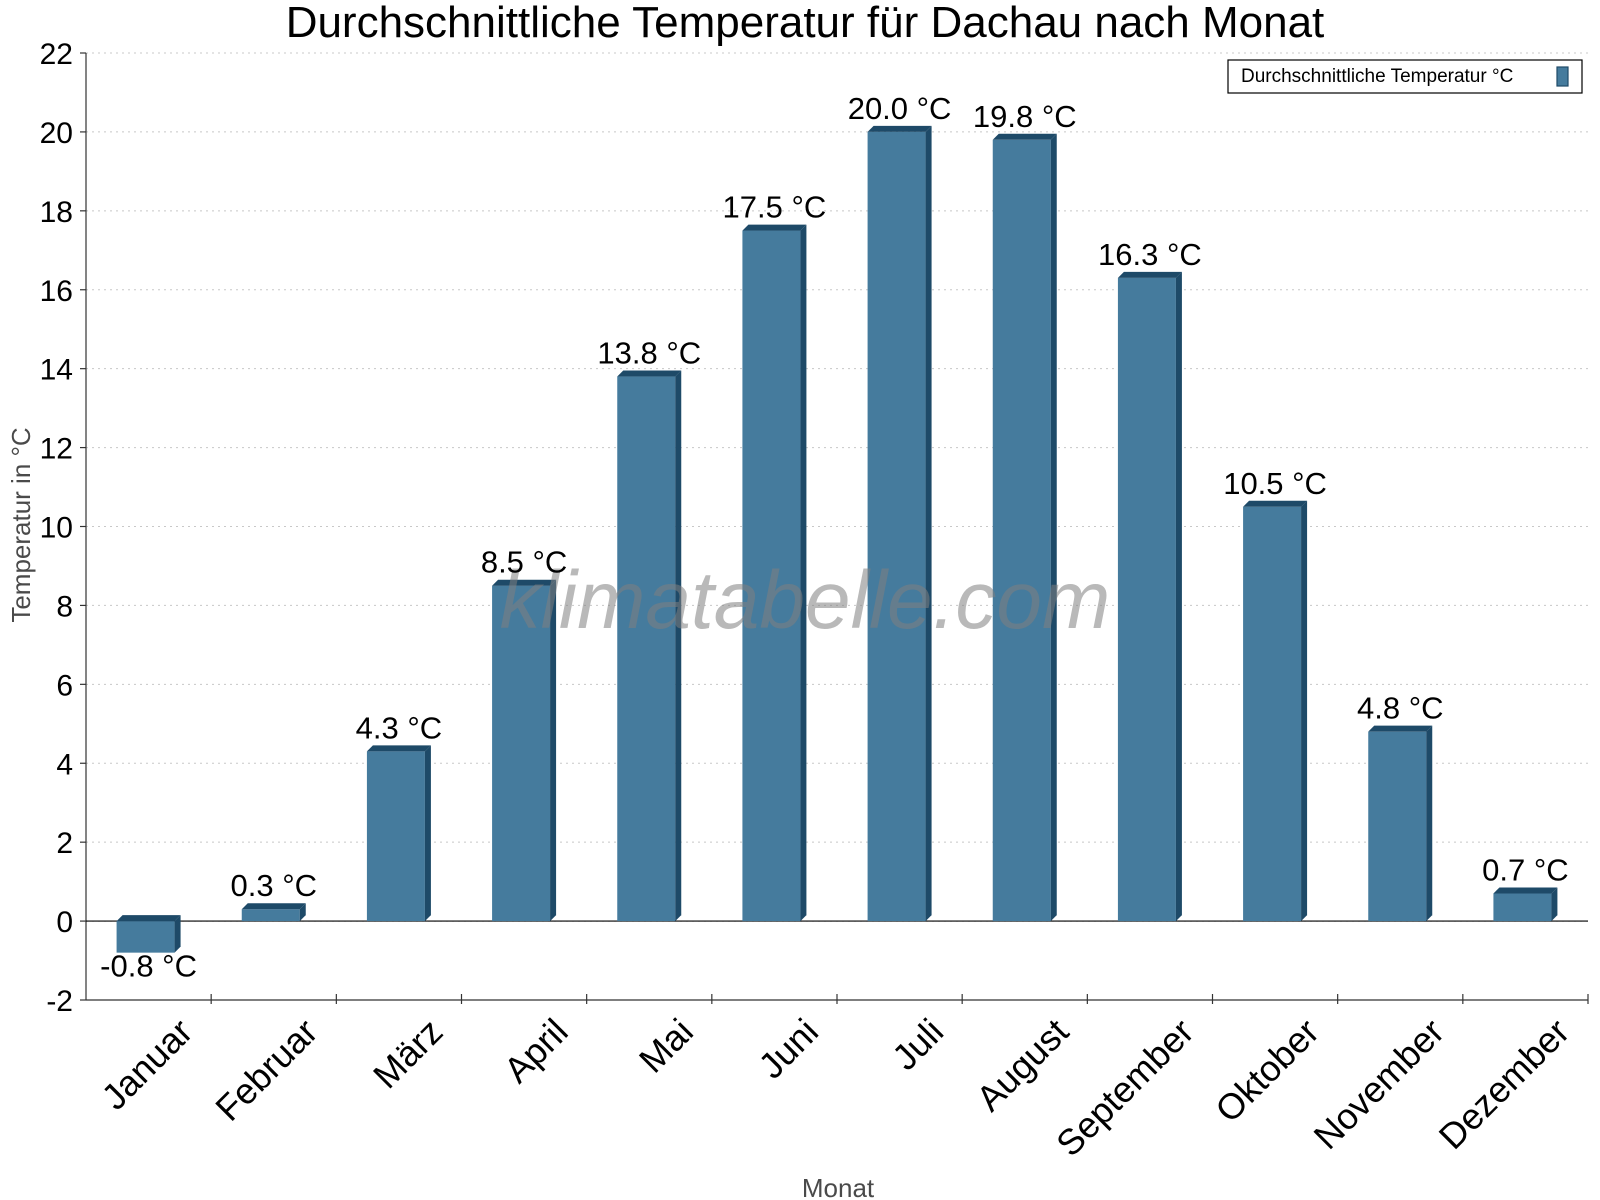  I want to click on legend-swatch, so click(1562, 76).